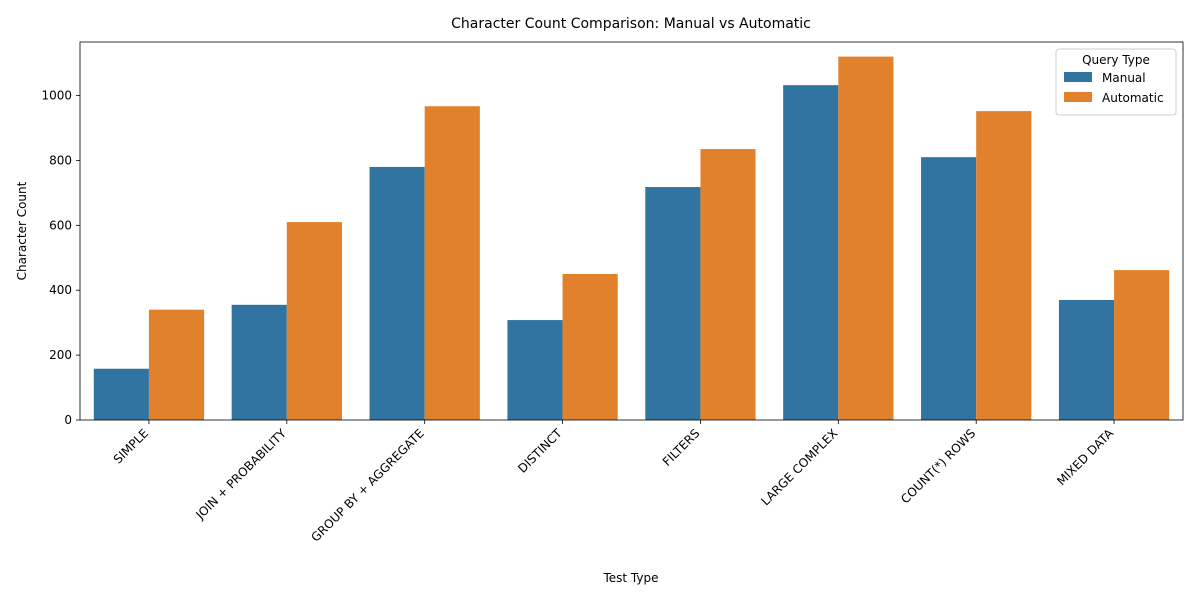  Describe the element at coordinates (68, 420) in the screenshot. I see `y-tick-label: 0` at that location.